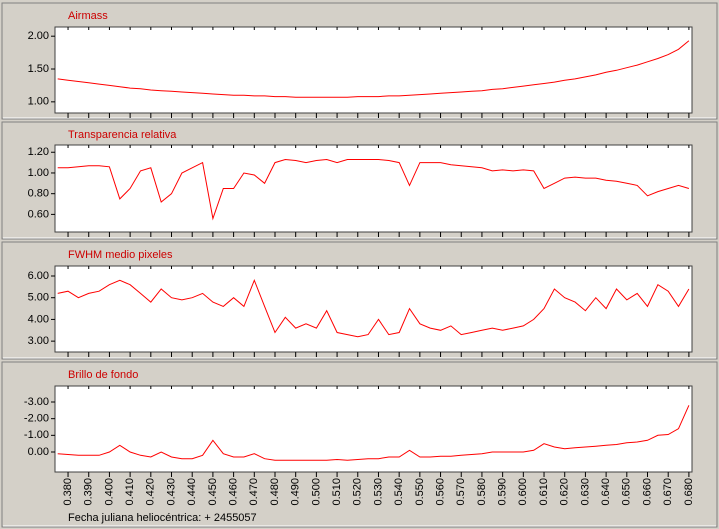 The width and height of the screenshot is (719, 529). Describe the element at coordinates (399, 492) in the screenshot. I see `x-tick-label: 0.540` at that location.